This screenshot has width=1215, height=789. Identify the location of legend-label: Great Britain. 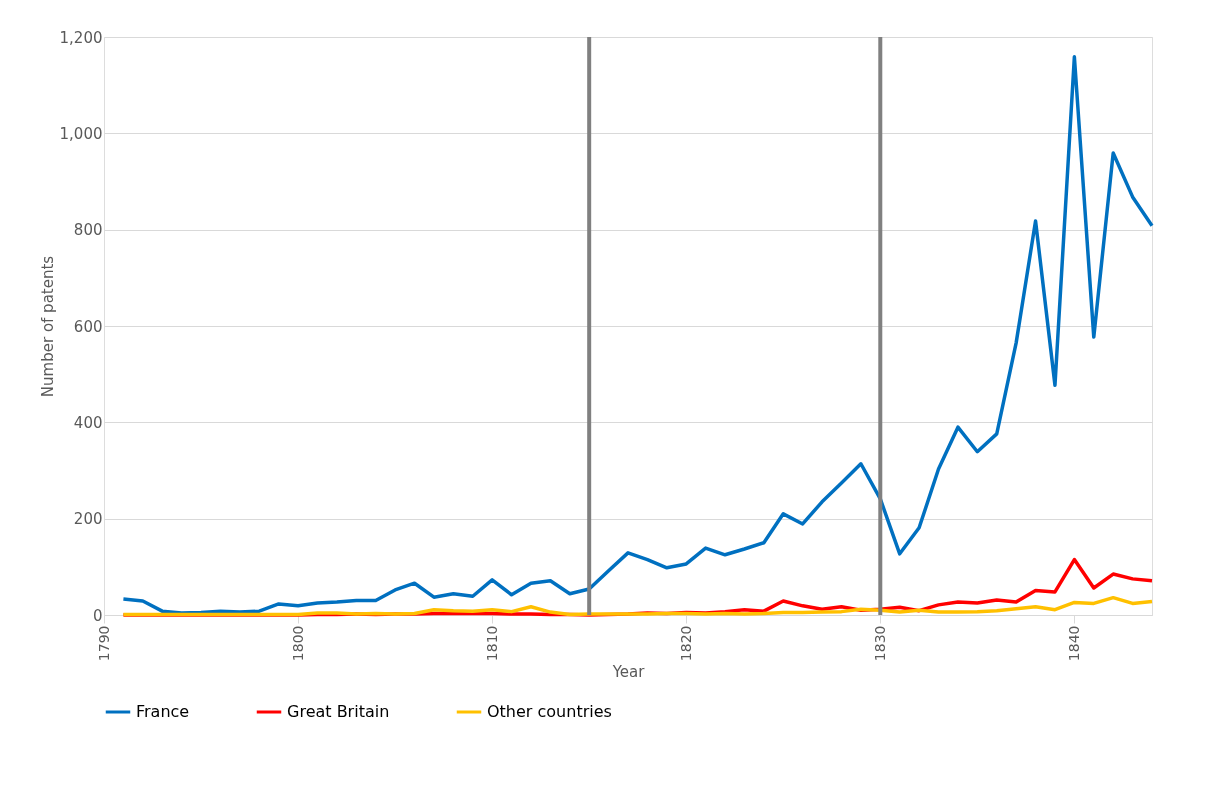
(338, 711).